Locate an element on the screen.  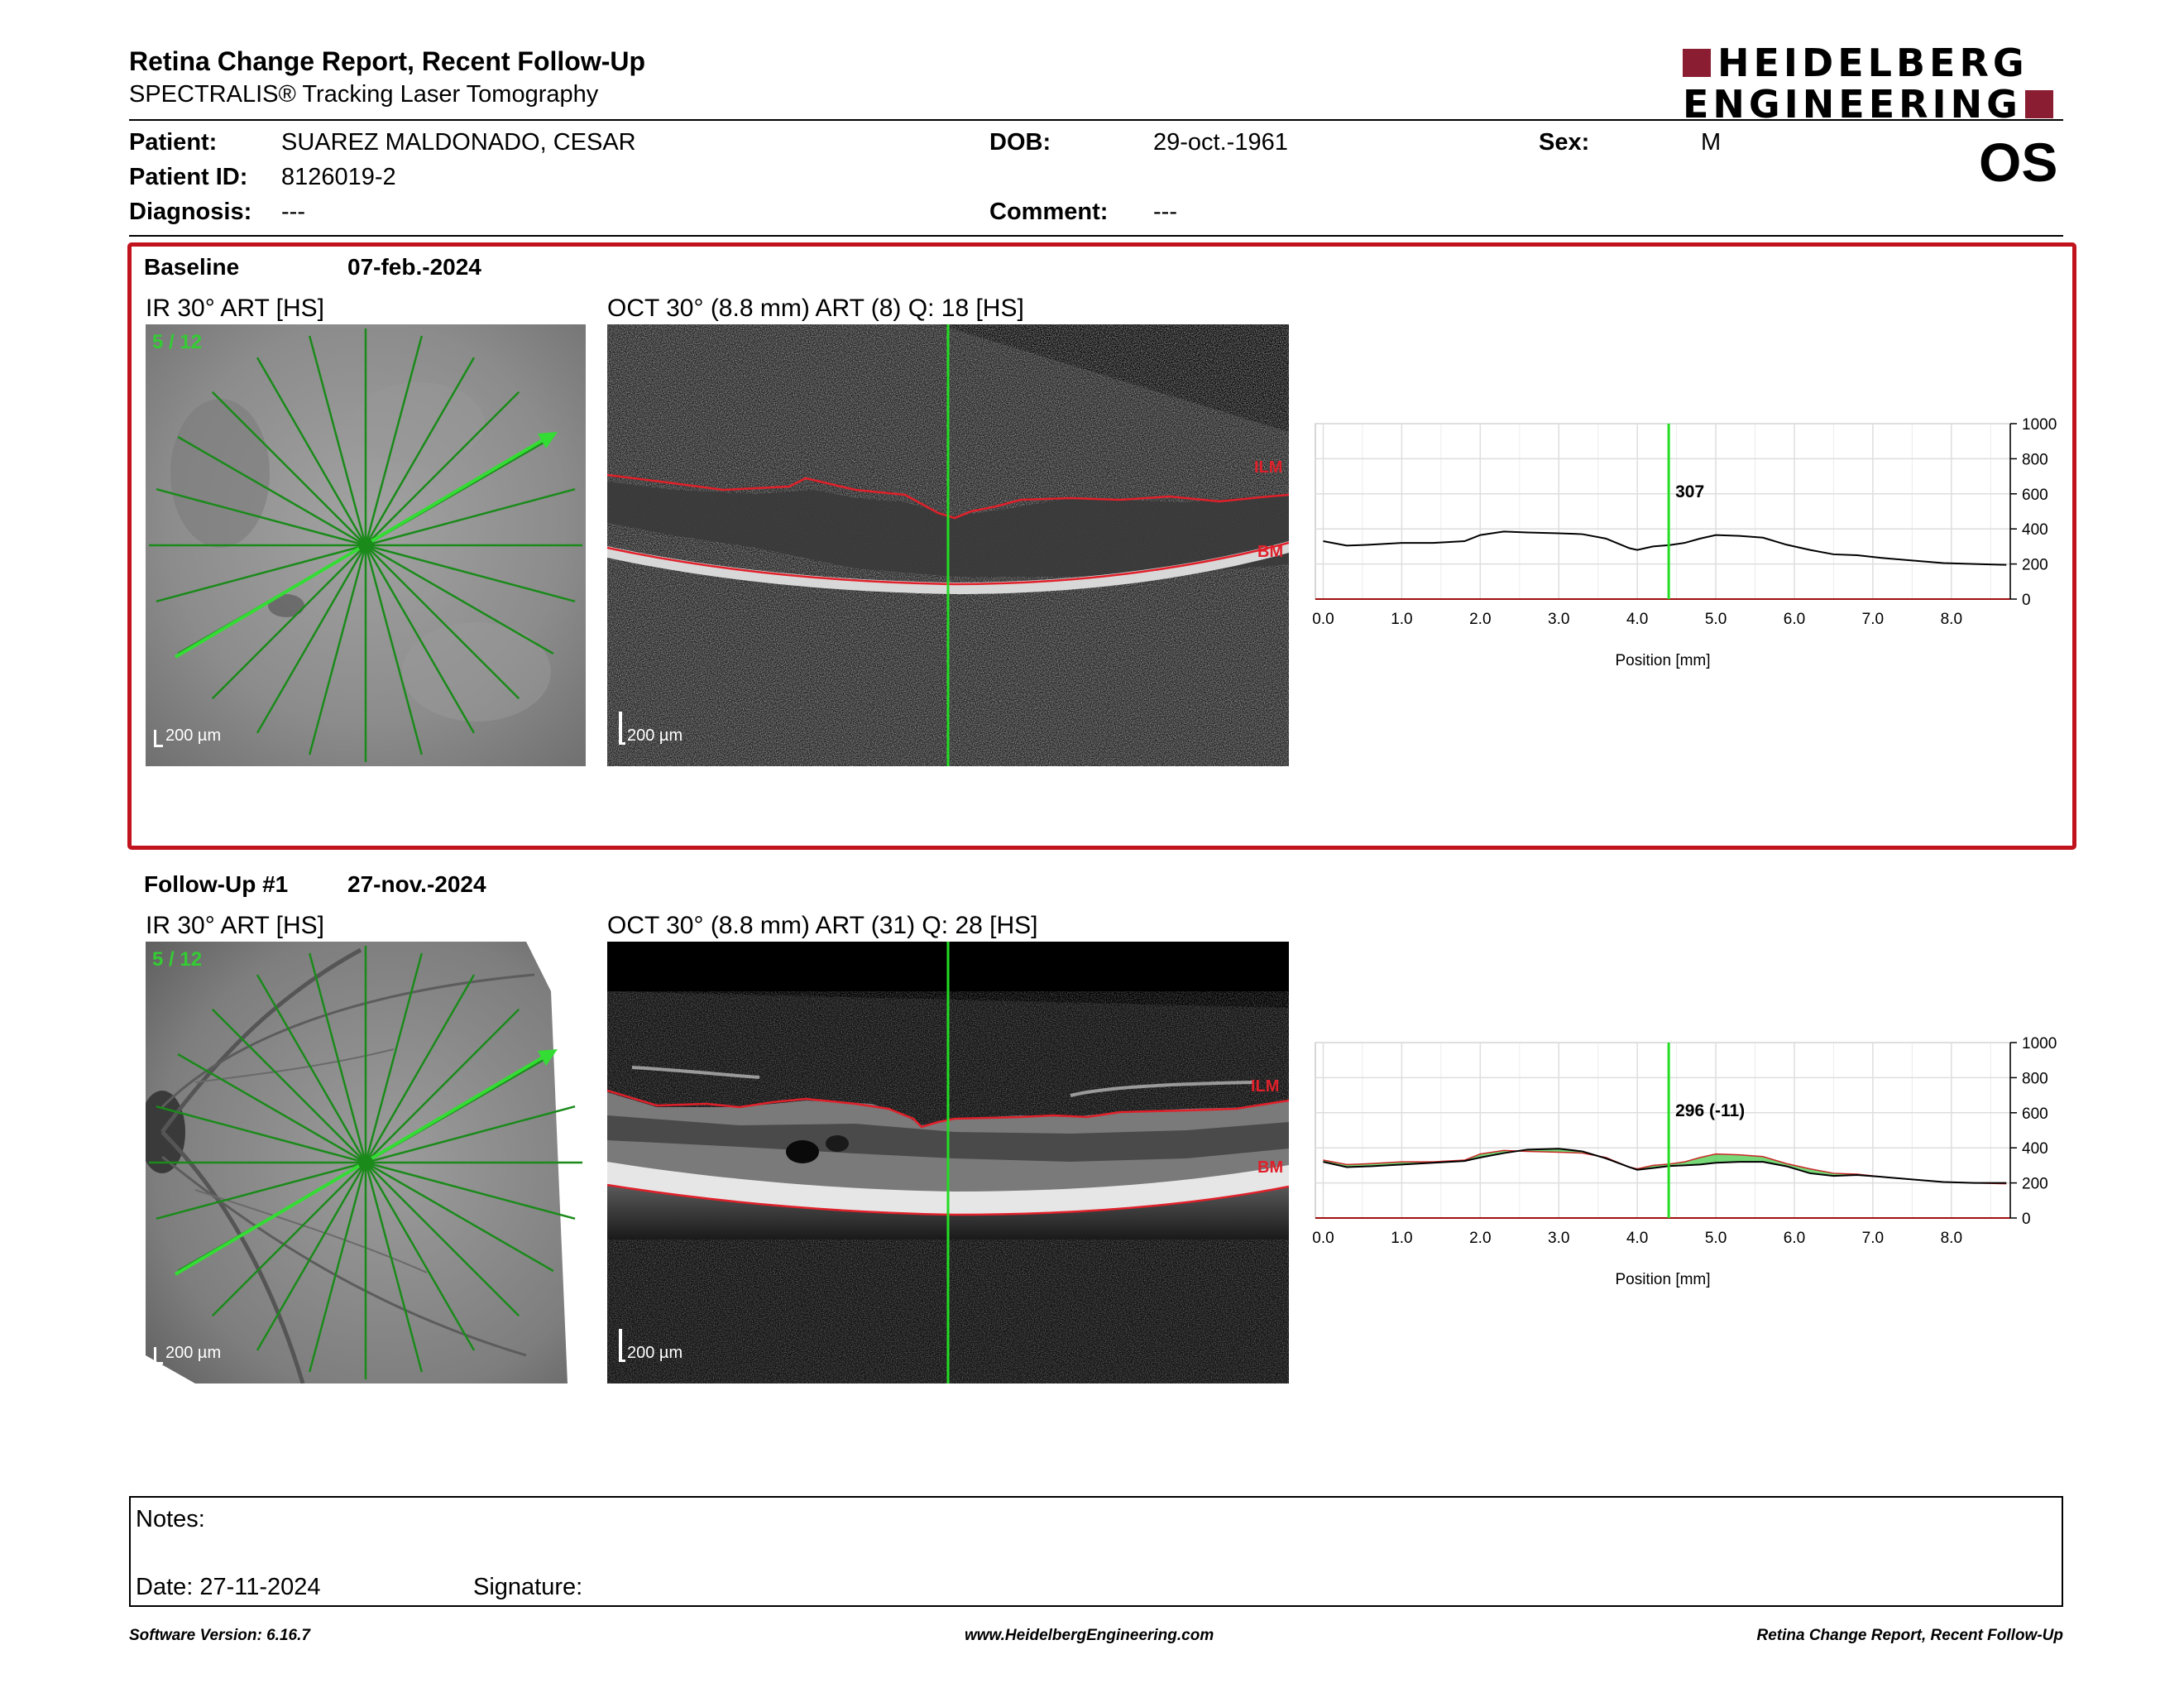
sex-value: M is located at coordinates (1711, 142).